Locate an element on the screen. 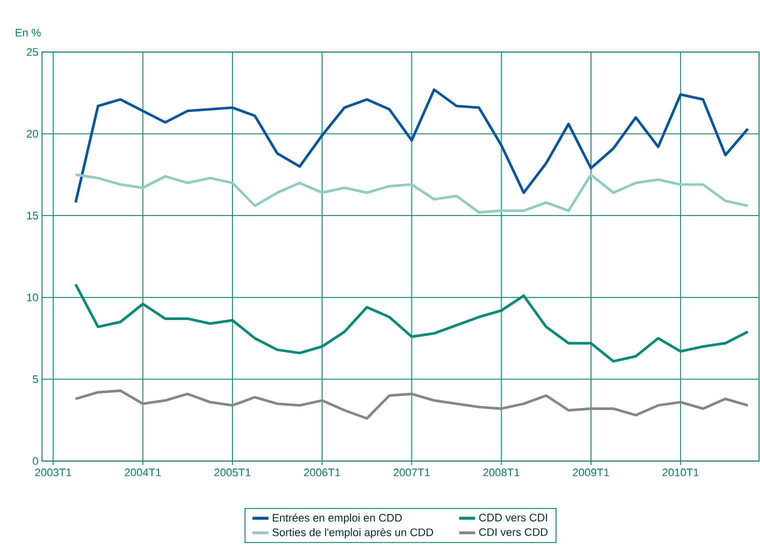  x-tick-label: 2010T1 is located at coordinates (680, 472).